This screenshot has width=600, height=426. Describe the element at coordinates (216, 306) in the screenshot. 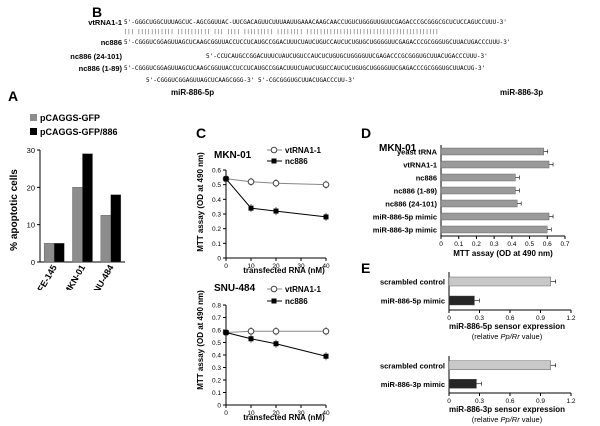

I see `y-tick-label: 0.8` at that location.